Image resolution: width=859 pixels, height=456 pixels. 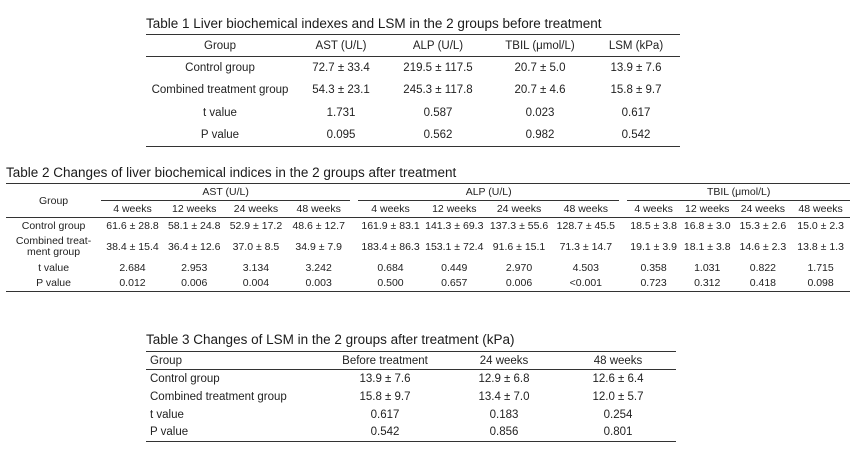 I want to click on table3-header-row: Group Before treatment 24 weeks 48 weeks, so click(x=411, y=360).